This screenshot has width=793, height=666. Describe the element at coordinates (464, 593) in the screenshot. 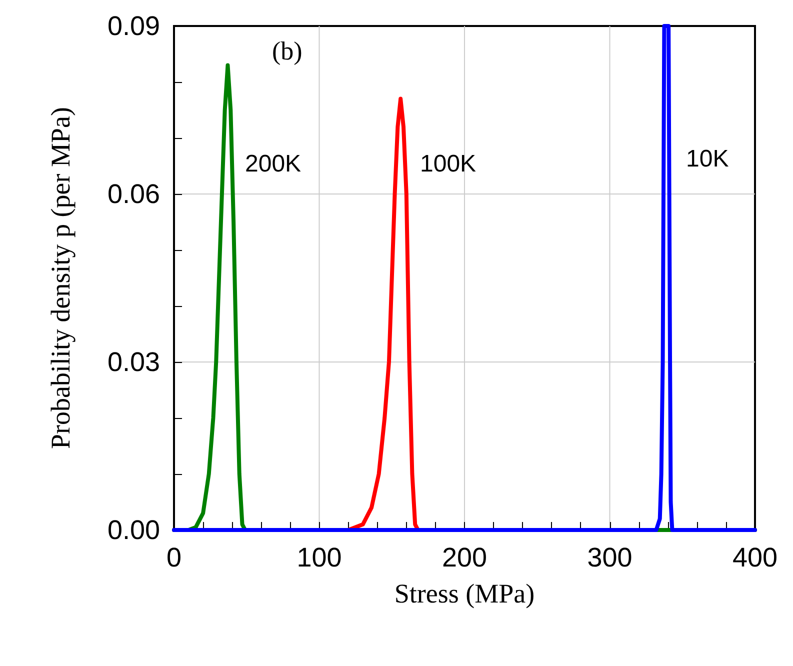

I see `x-axis-title: Stress (MPa)` at that location.